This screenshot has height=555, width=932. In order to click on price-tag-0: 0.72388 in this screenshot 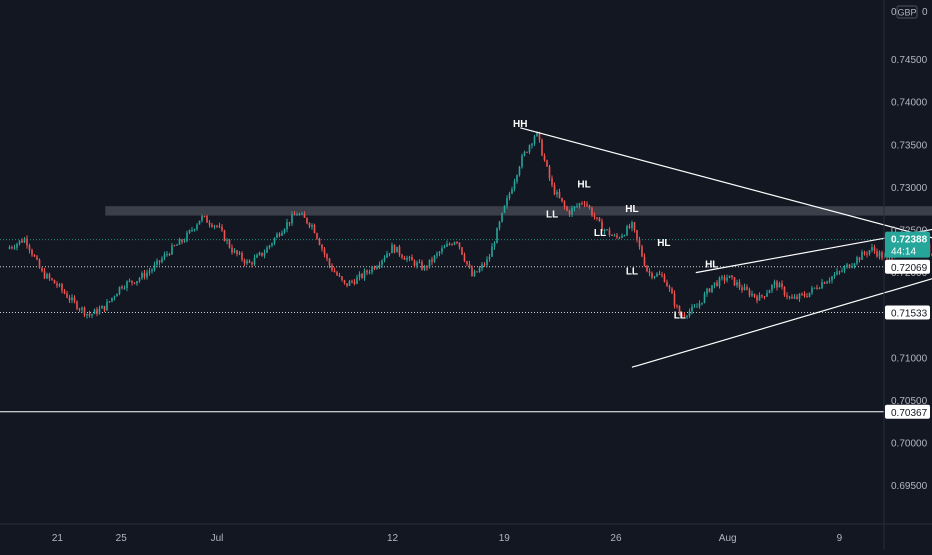, I will do `click(909, 240)`.